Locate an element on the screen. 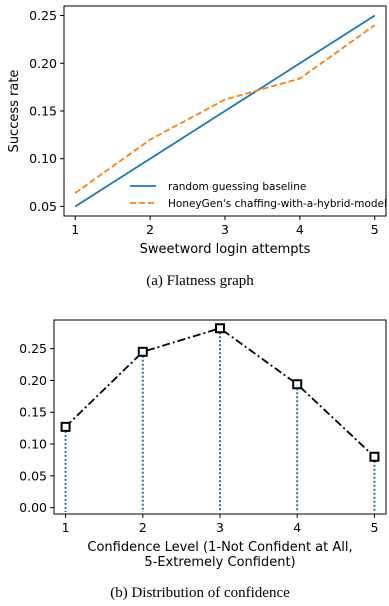 The width and height of the screenshot is (389, 606). y-axis-ticks: 0.00 0.05 0.10 0.15 0.20 0.25 is located at coordinates (36, 428).